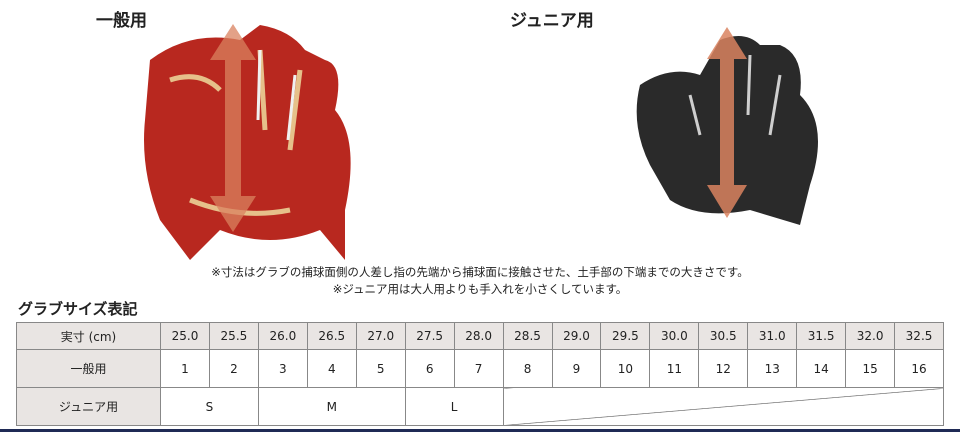 This screenshot has height=432, width=960. Describe the element at coordinates (88, 368) in the screenshot. I see `row-label: 一般用` at that location.